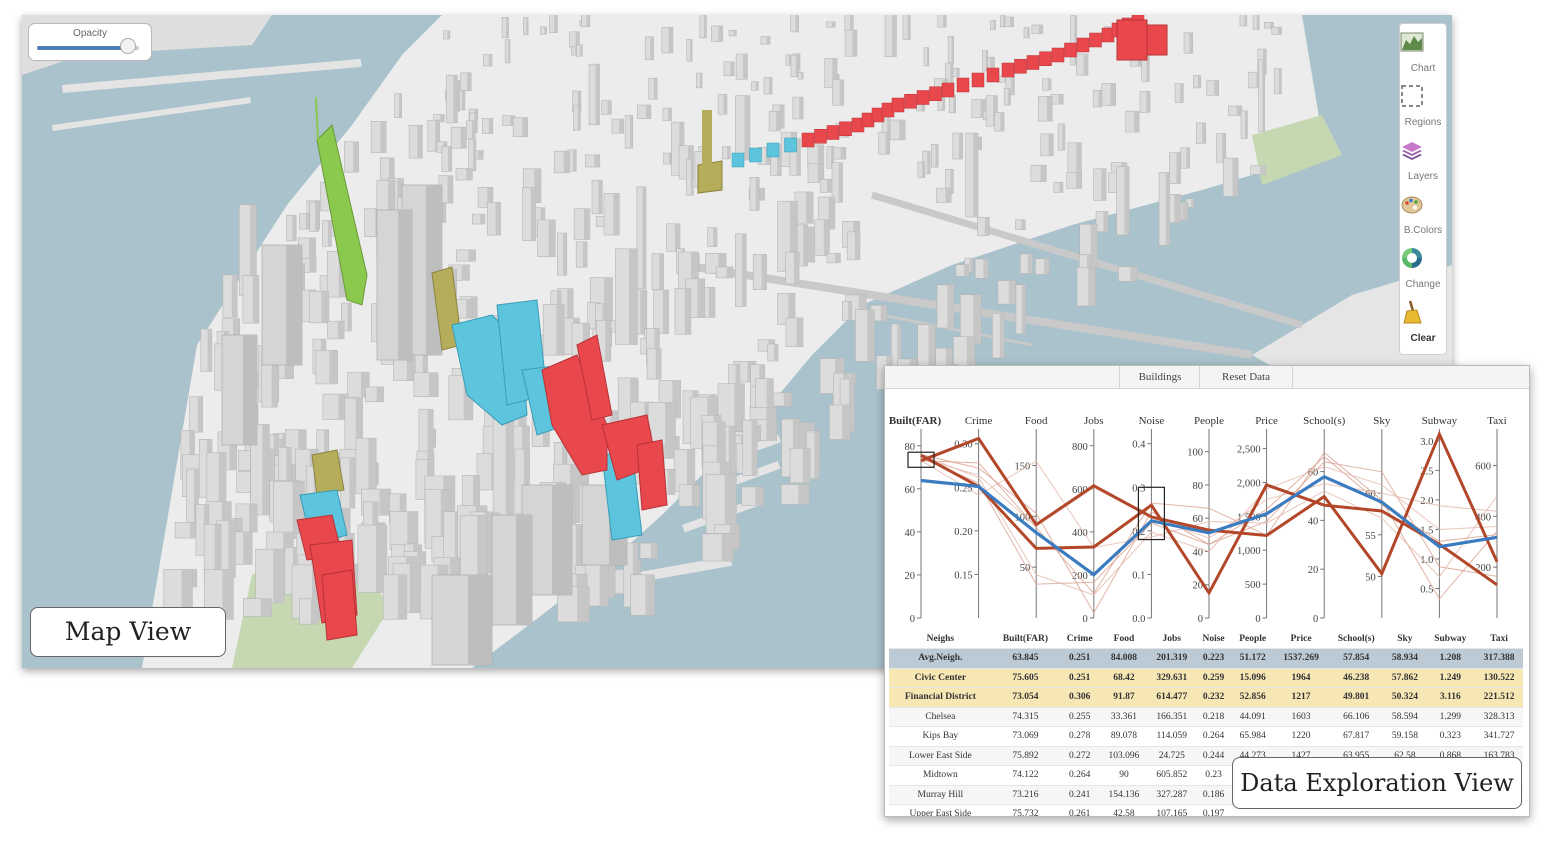 The height and width of the screenshot is (841, 1556). I want to click on table-cell: 68.42, so click(1124, 677).